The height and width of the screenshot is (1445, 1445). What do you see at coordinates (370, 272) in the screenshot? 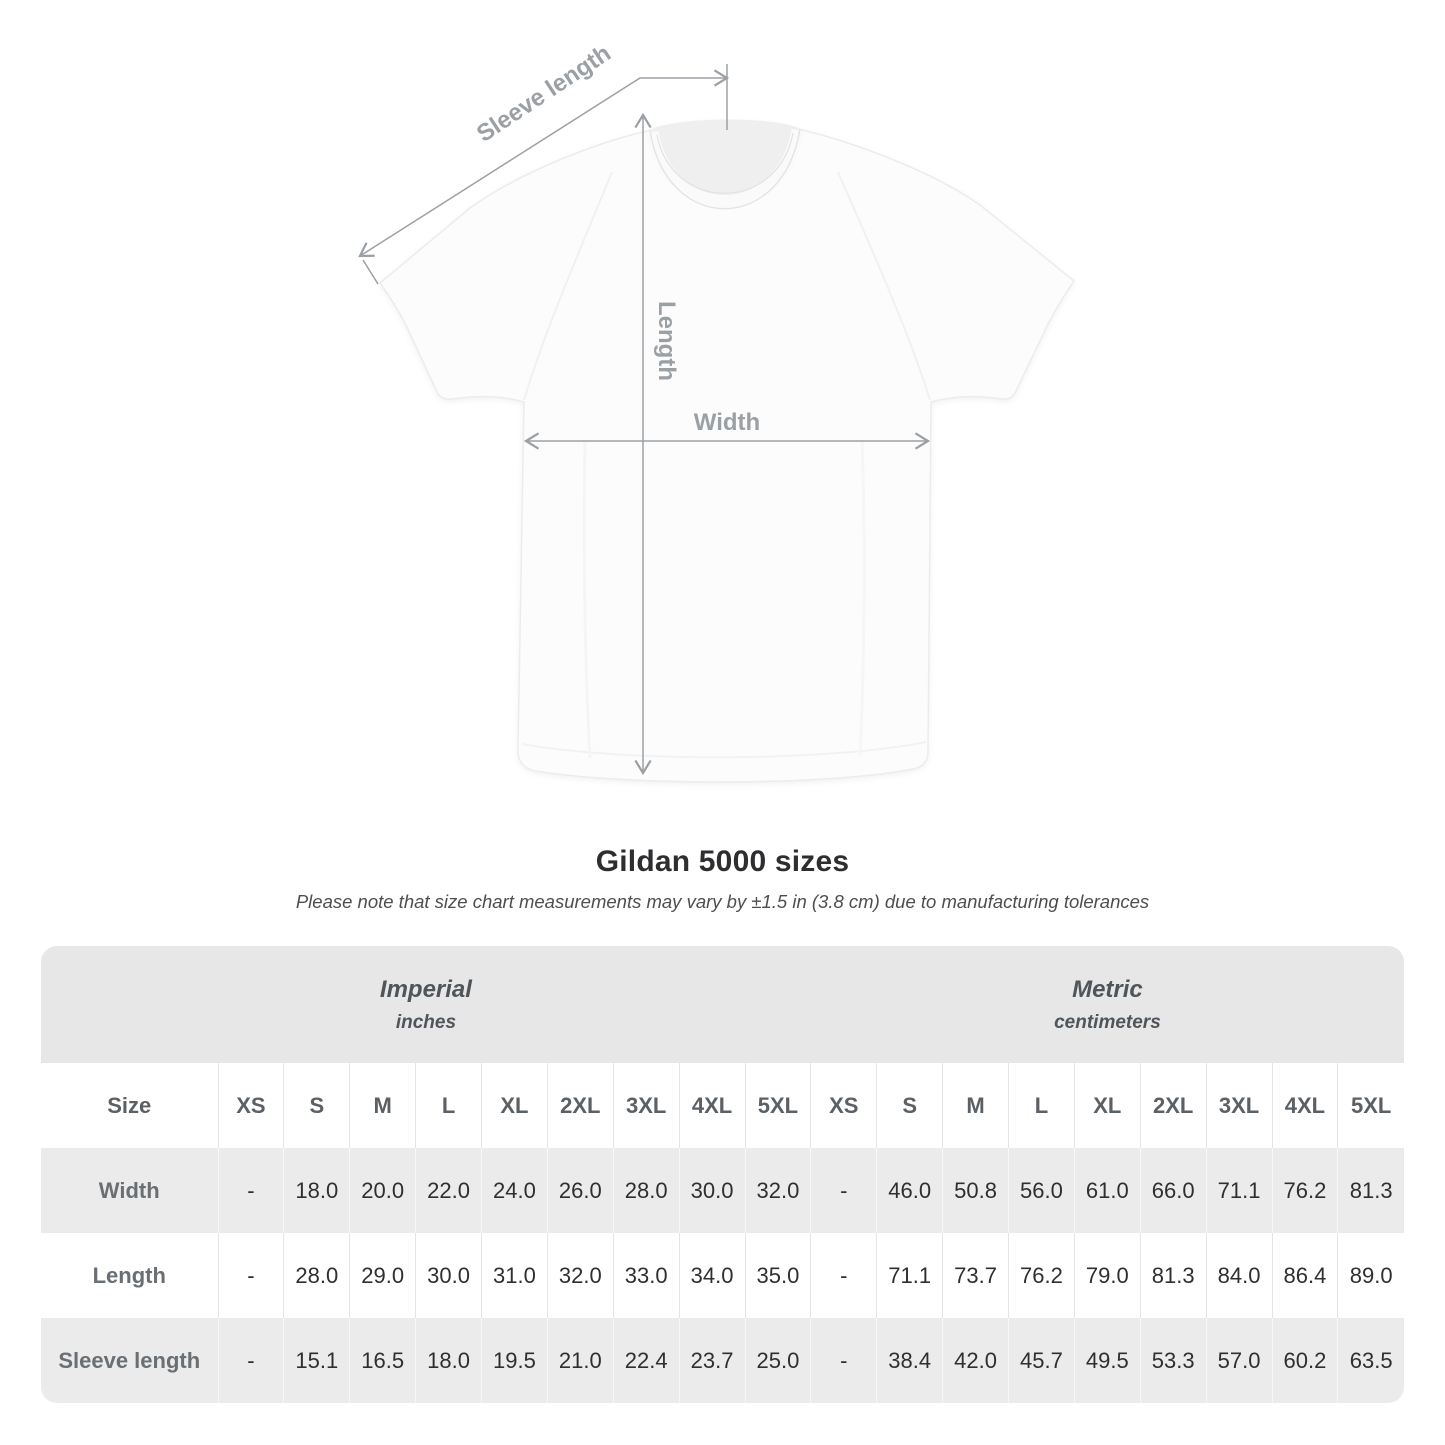
I see `sleeve-length-arrow-tail` at bounding box center [370, 272].